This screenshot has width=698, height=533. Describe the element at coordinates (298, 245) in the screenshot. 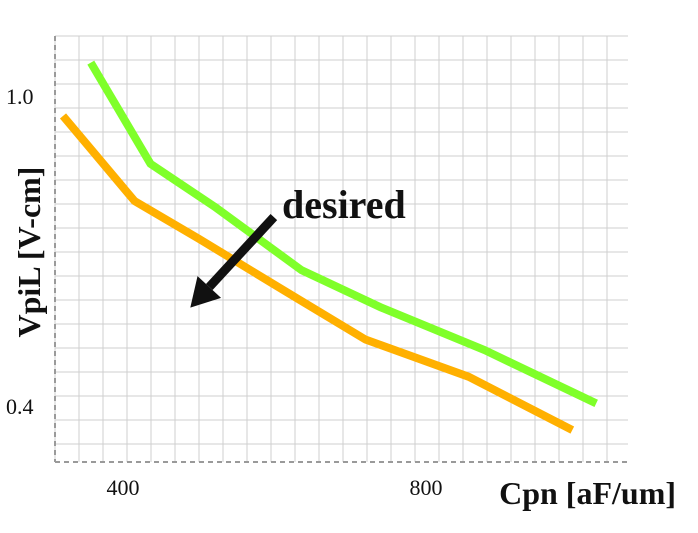

I see `annotation-layer: desired` at that location.